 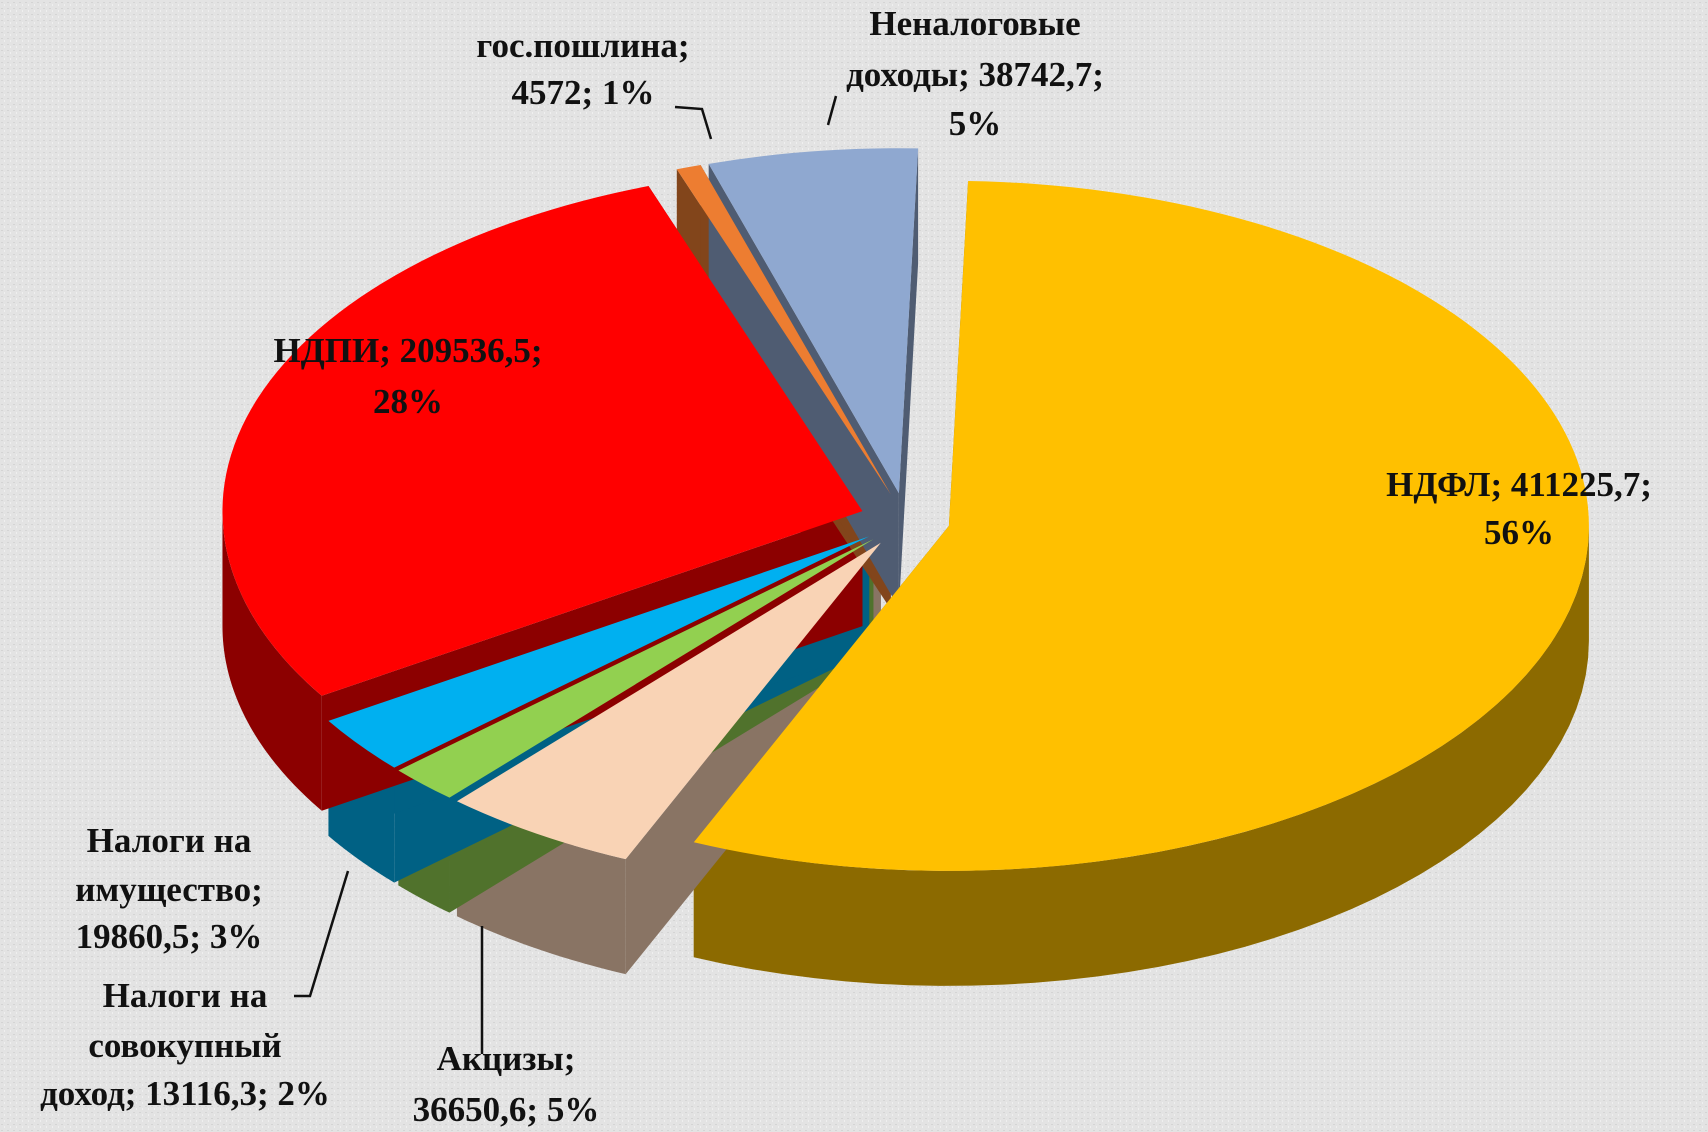 I want to click on data-label: Неналоговые, so click(x=974, y=23).